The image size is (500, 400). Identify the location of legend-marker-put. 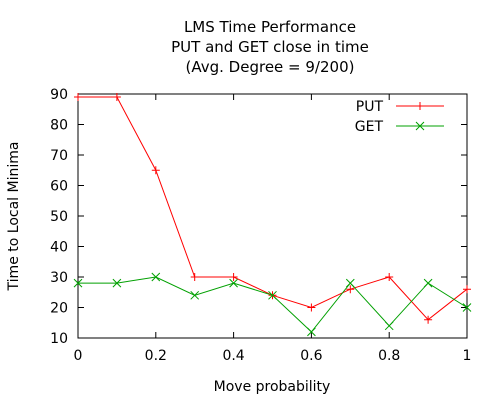
(420, 106).